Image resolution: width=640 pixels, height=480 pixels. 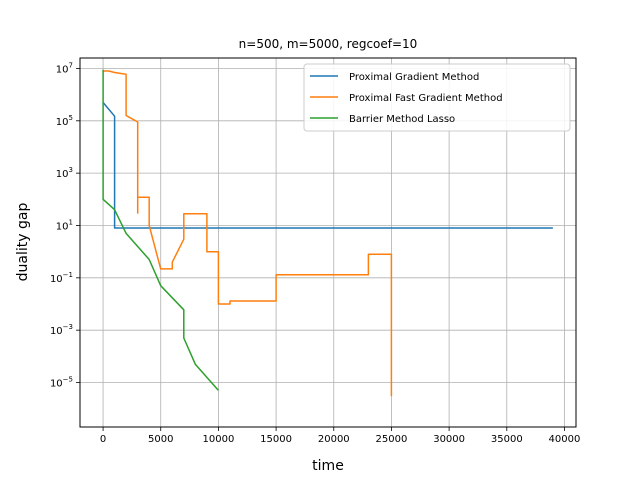 I want to click on y-tick-label: 10⁻⁵, so click(x=61, y=383).